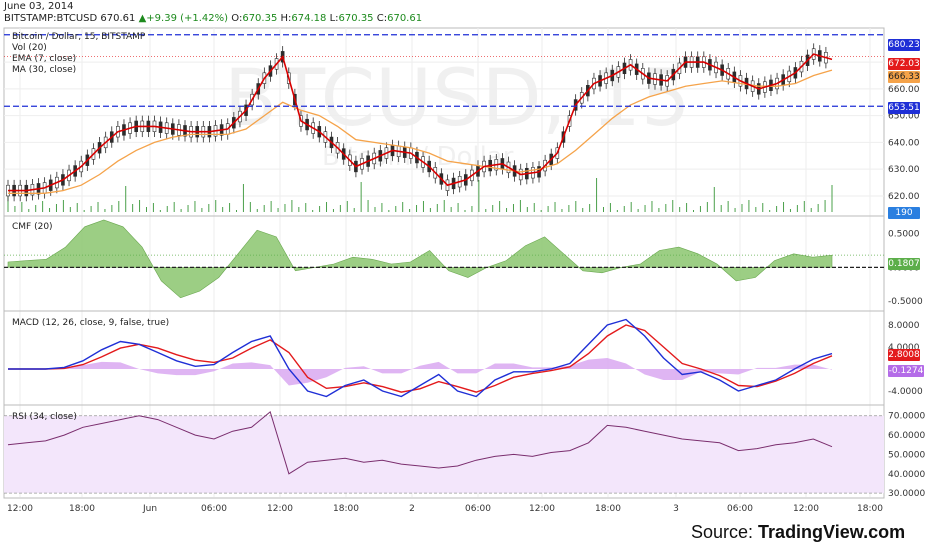  What do you see at coordinates (906, 371) in the screenshot?
I see `macd-hist-badge: -0.1274` at bounding box center [906, 371].